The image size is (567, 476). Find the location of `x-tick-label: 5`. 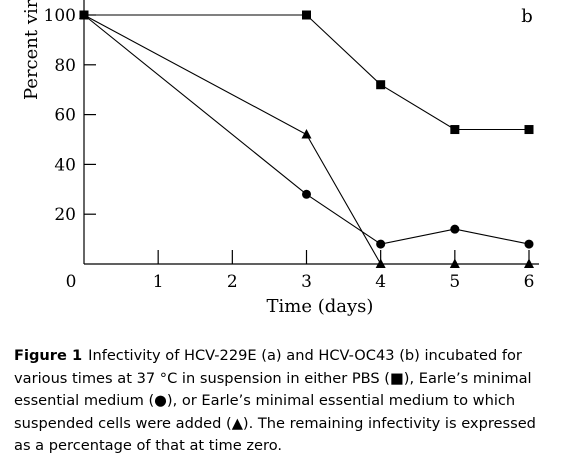

x-tick-label: 5 is located at coordinates (454, 282).